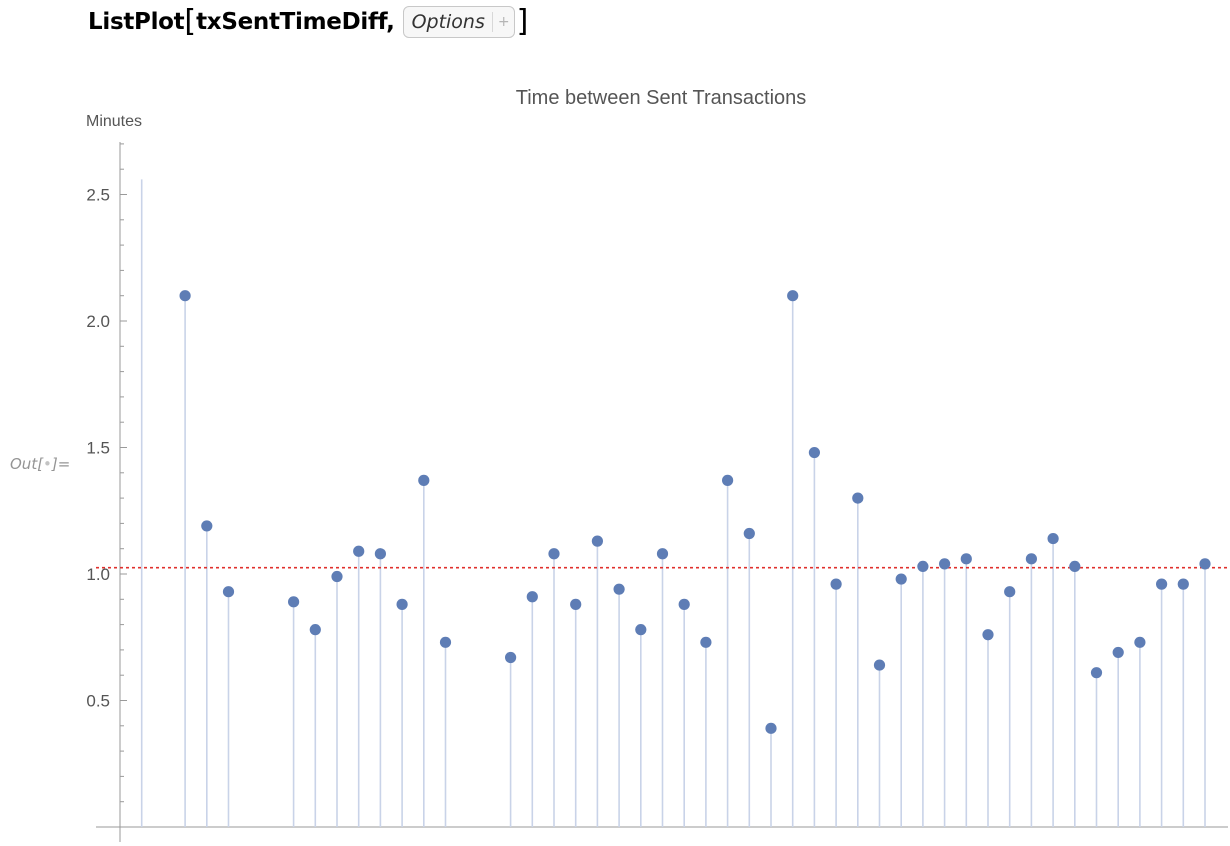 This screenshot has height=846, width=1230. What do you see at coordinates (27, 464) in the screenshot?
I see `output-label-prefix: Out[` at bounding box center [27, 464].